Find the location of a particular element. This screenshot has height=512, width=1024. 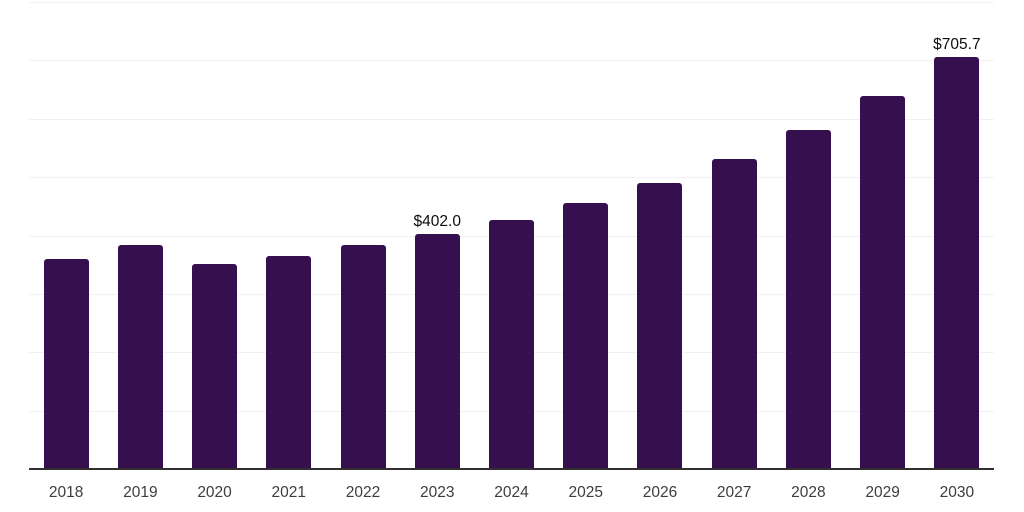

x-axis-tick-label: 2023 is located at coordinates (437, 492).